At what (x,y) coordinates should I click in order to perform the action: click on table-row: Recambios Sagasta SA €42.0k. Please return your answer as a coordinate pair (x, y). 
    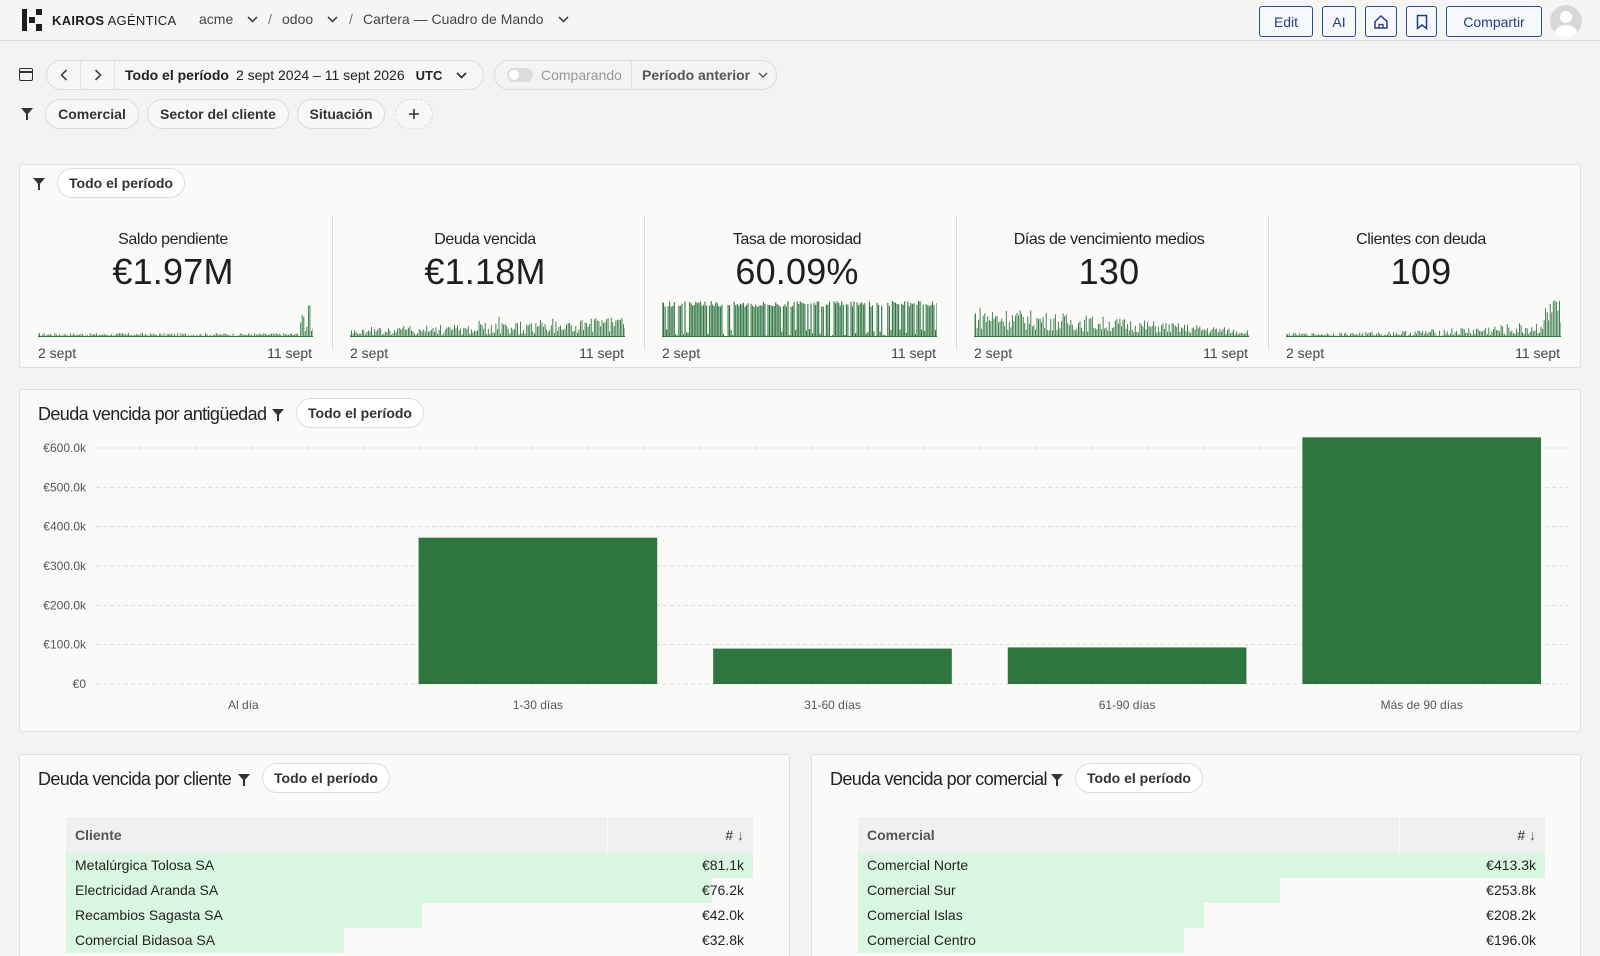
    Looking at the image, I should click on (409, 915).